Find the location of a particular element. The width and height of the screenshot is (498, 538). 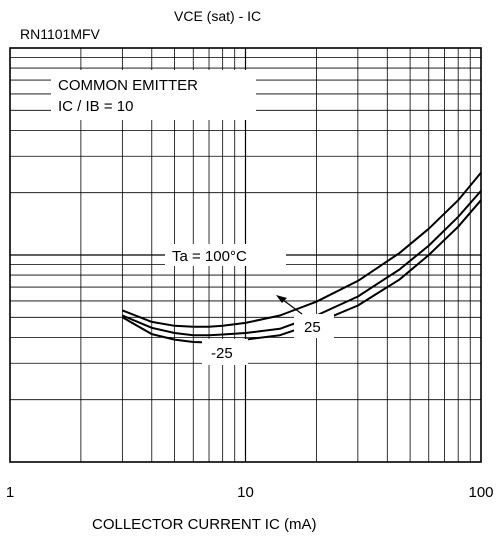

x-tick-label: 100 is located at coordinates (480, 492).